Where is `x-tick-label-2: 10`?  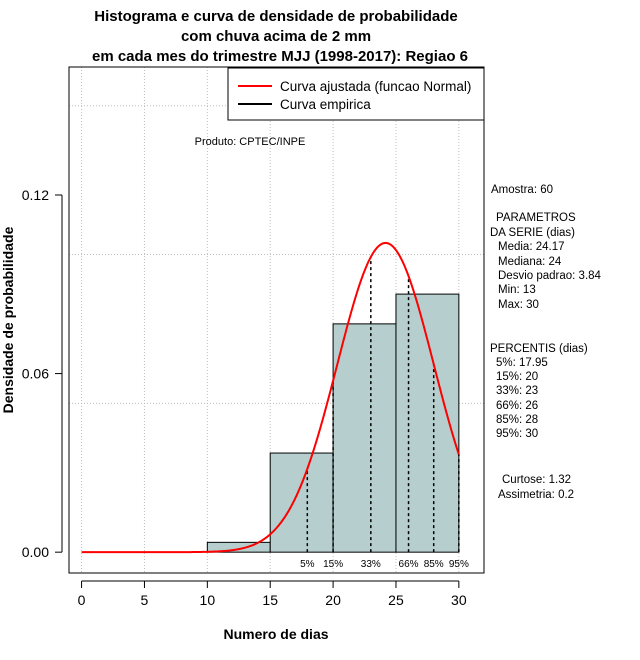 x-tick-label-2: 10 is located at coordinates (208, 600).